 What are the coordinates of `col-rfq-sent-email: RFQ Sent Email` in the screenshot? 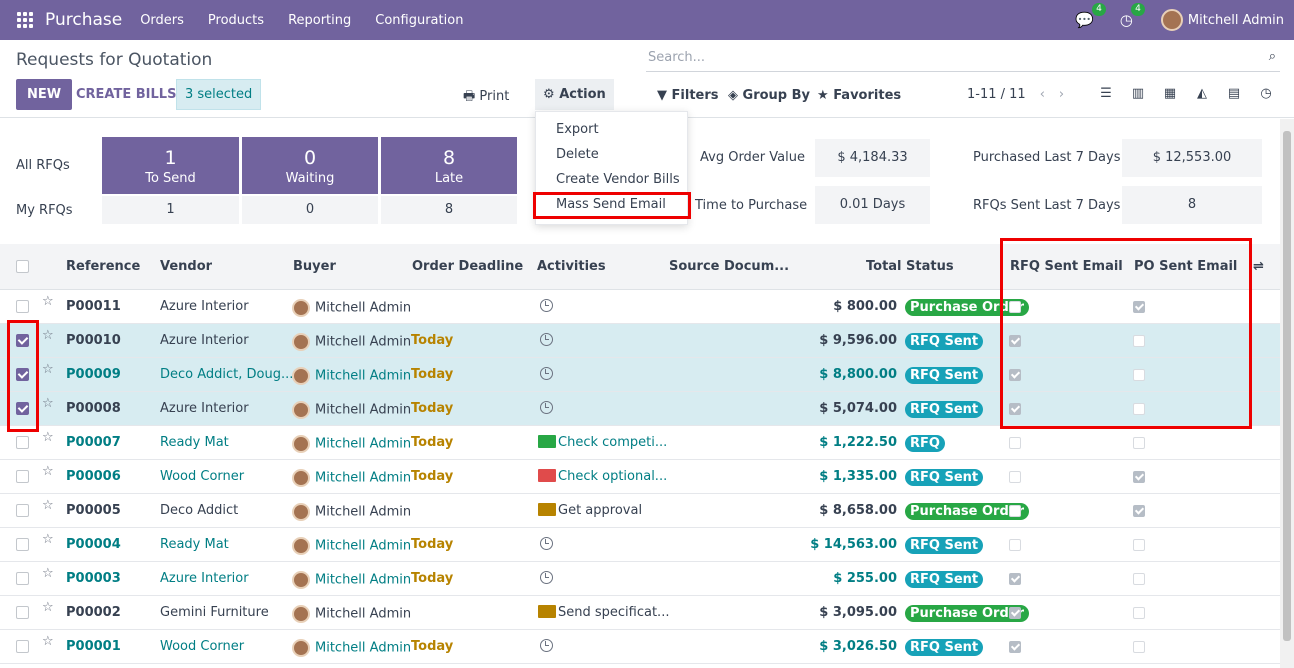 It's located at (1066, 266).